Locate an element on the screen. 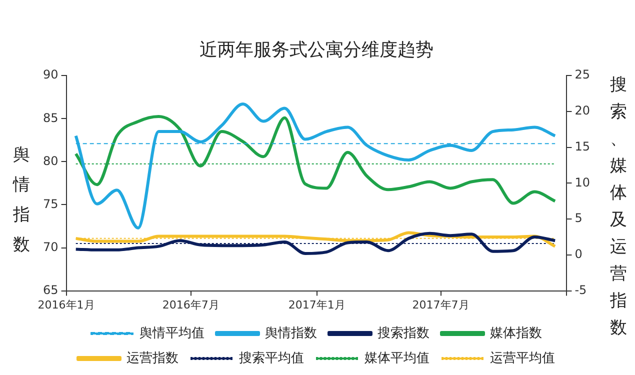  legend-label: 媒体平均值 is located at coordinates (397, 358).